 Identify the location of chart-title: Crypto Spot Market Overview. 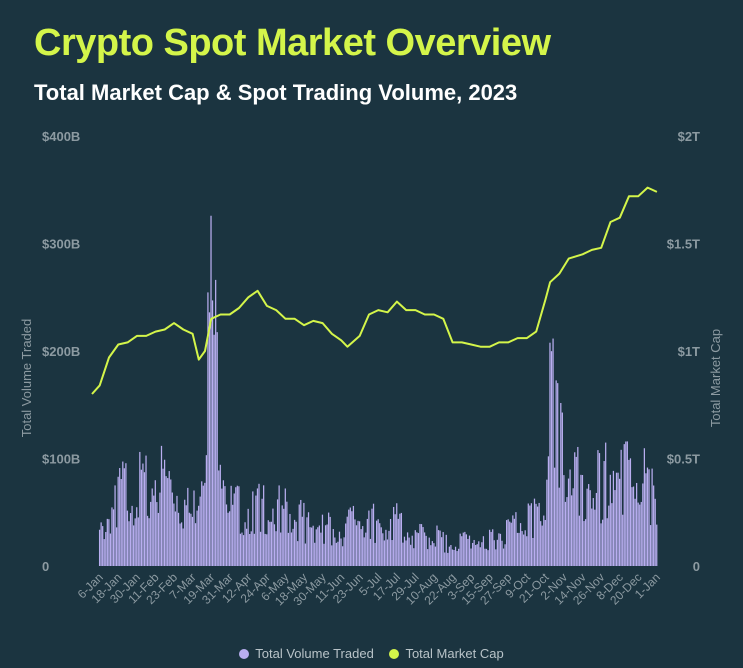
(292, 43).